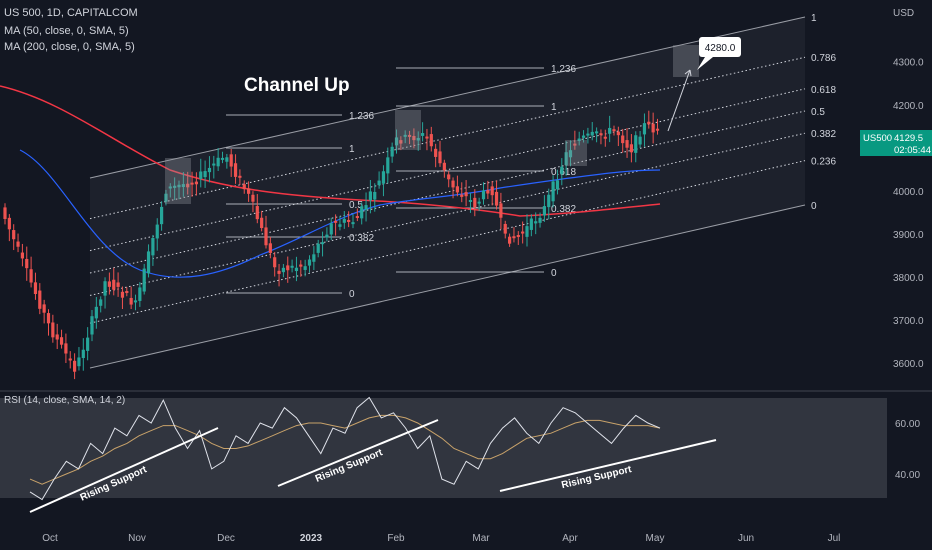 The height and width of the screenshot is (550, 932). I want to click on time-axis: Oct Nov Dec 2023 Feb Mar Apr May Jun Jul, so click(441, 538).